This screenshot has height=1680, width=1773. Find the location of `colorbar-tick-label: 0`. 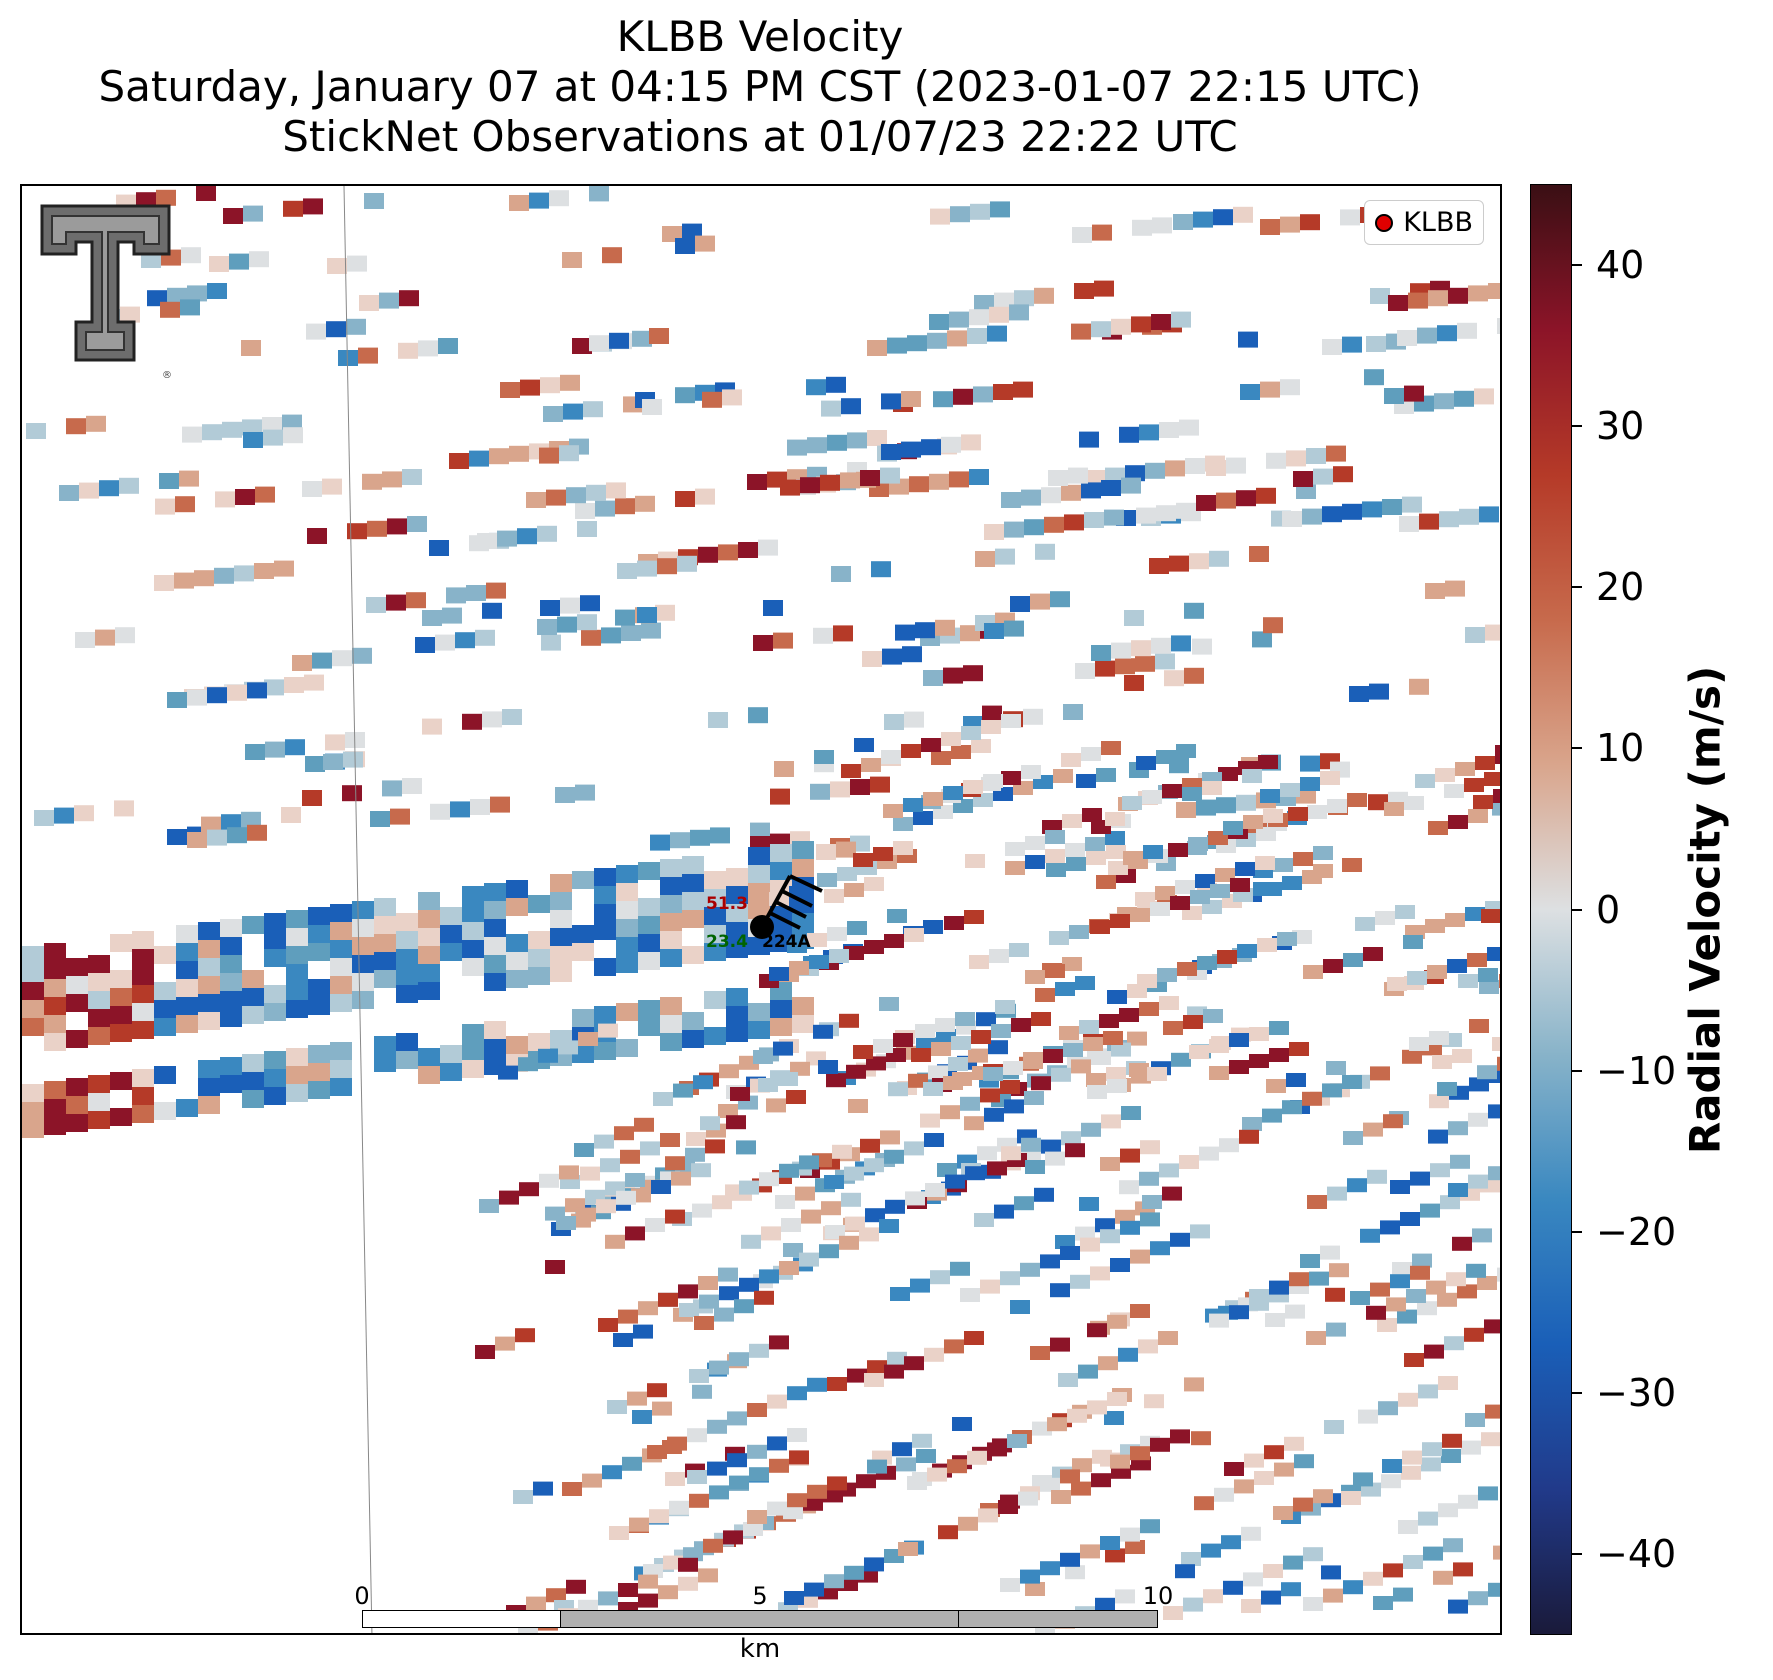

colorbar-tick-label: 0 is located at coordinates (1608, 909).